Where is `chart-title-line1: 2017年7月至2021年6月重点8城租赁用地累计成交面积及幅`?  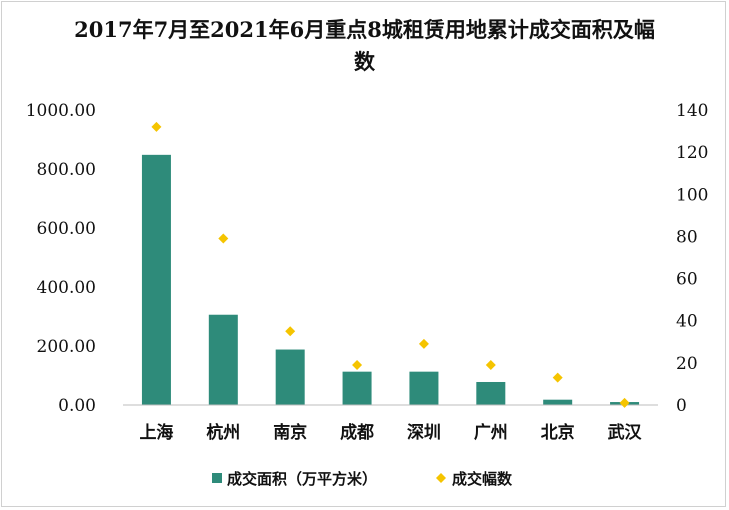 chart-title-line1: 2017年7月至2021年6月重点8城租赁用地累计成交面积及幅 is located at coordinates (364, 29).